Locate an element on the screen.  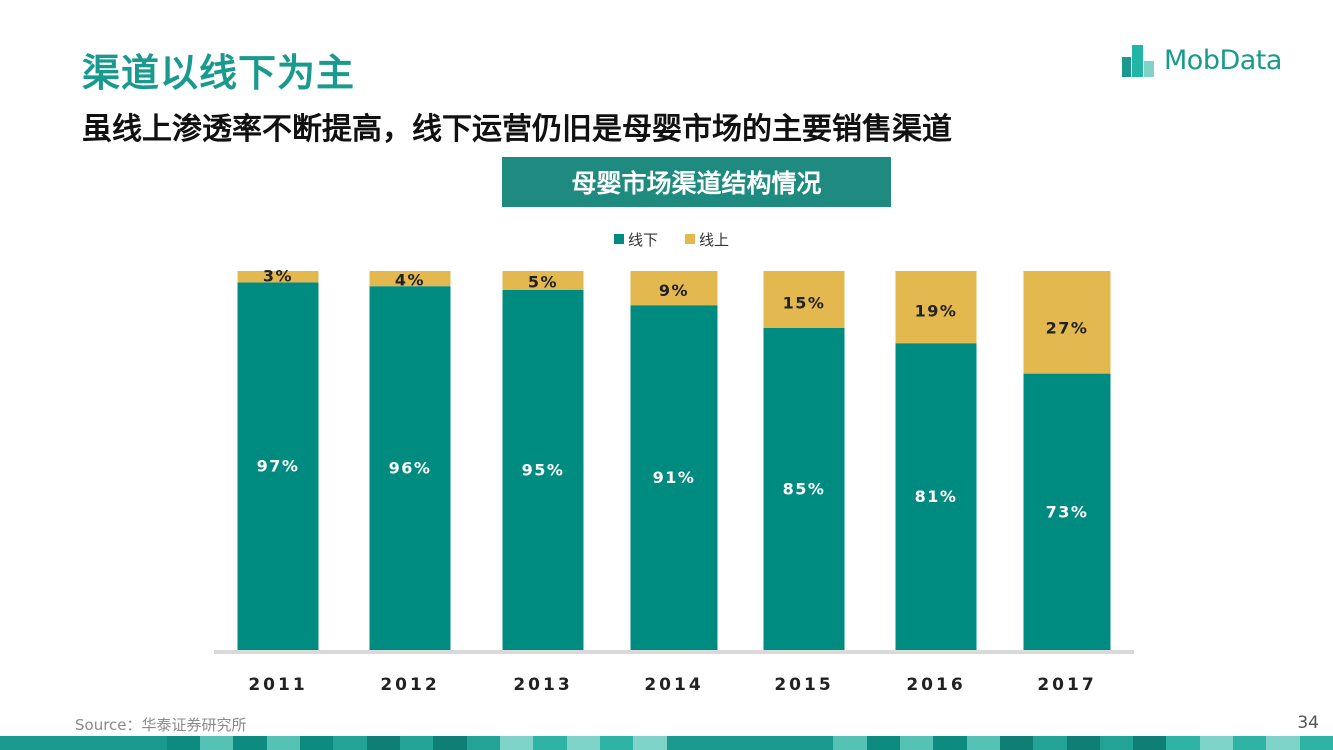
source-note: Source：华泰证券研究所 is located at coordinates (161, 725).